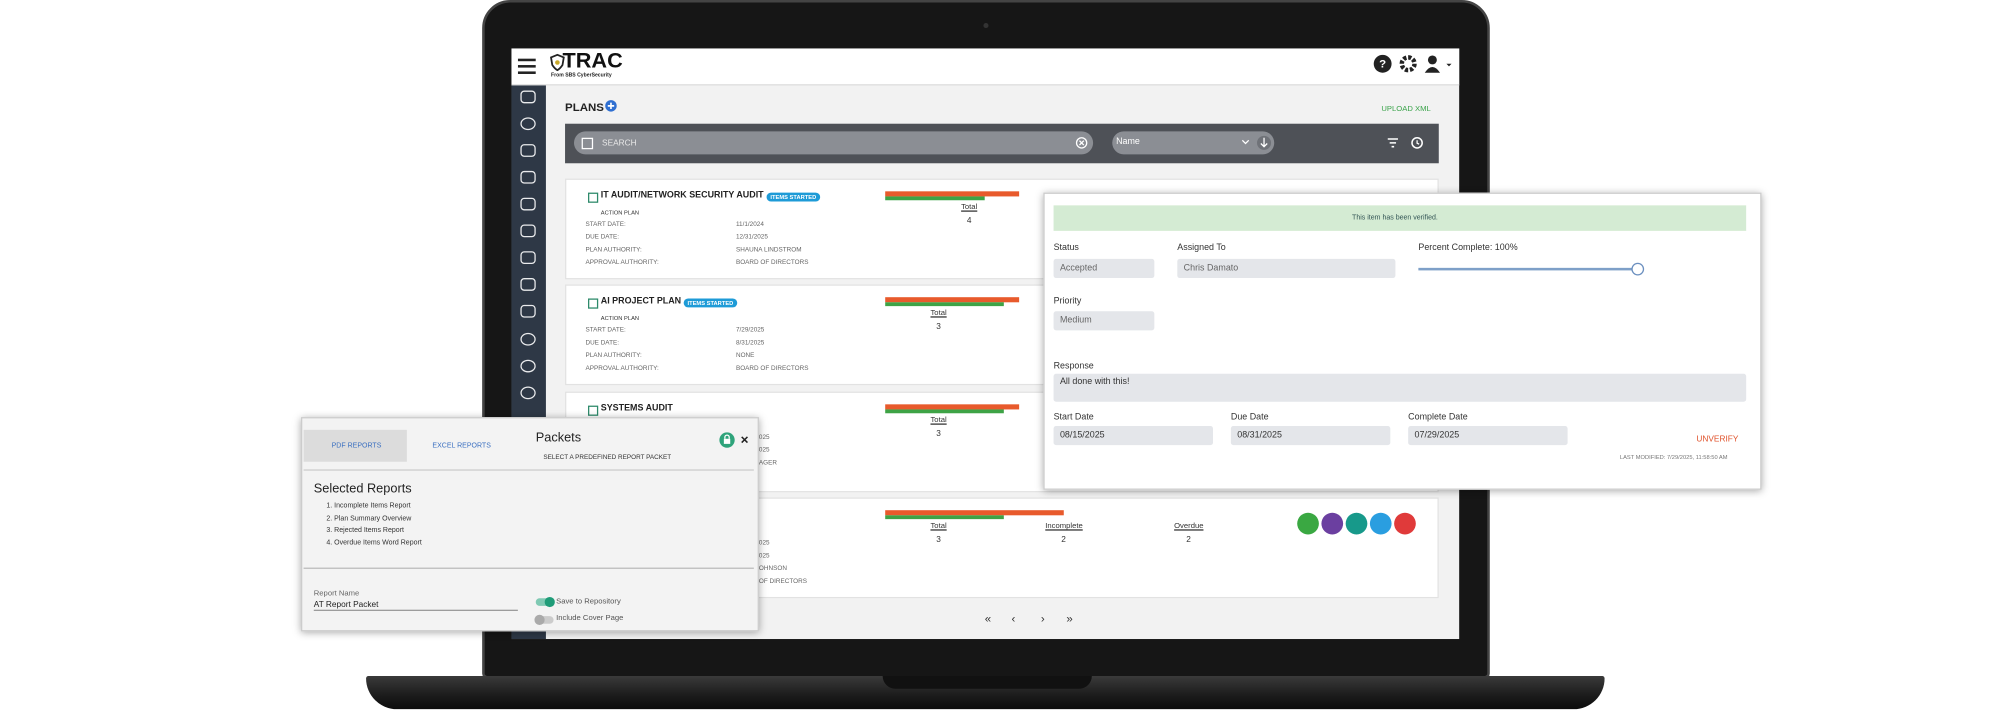 The image size is (2000, 723). What do you see at coordinates (1073, 418) in the screenshot?
I see `field-label: Start Date` at bounding box center [1073, 418].